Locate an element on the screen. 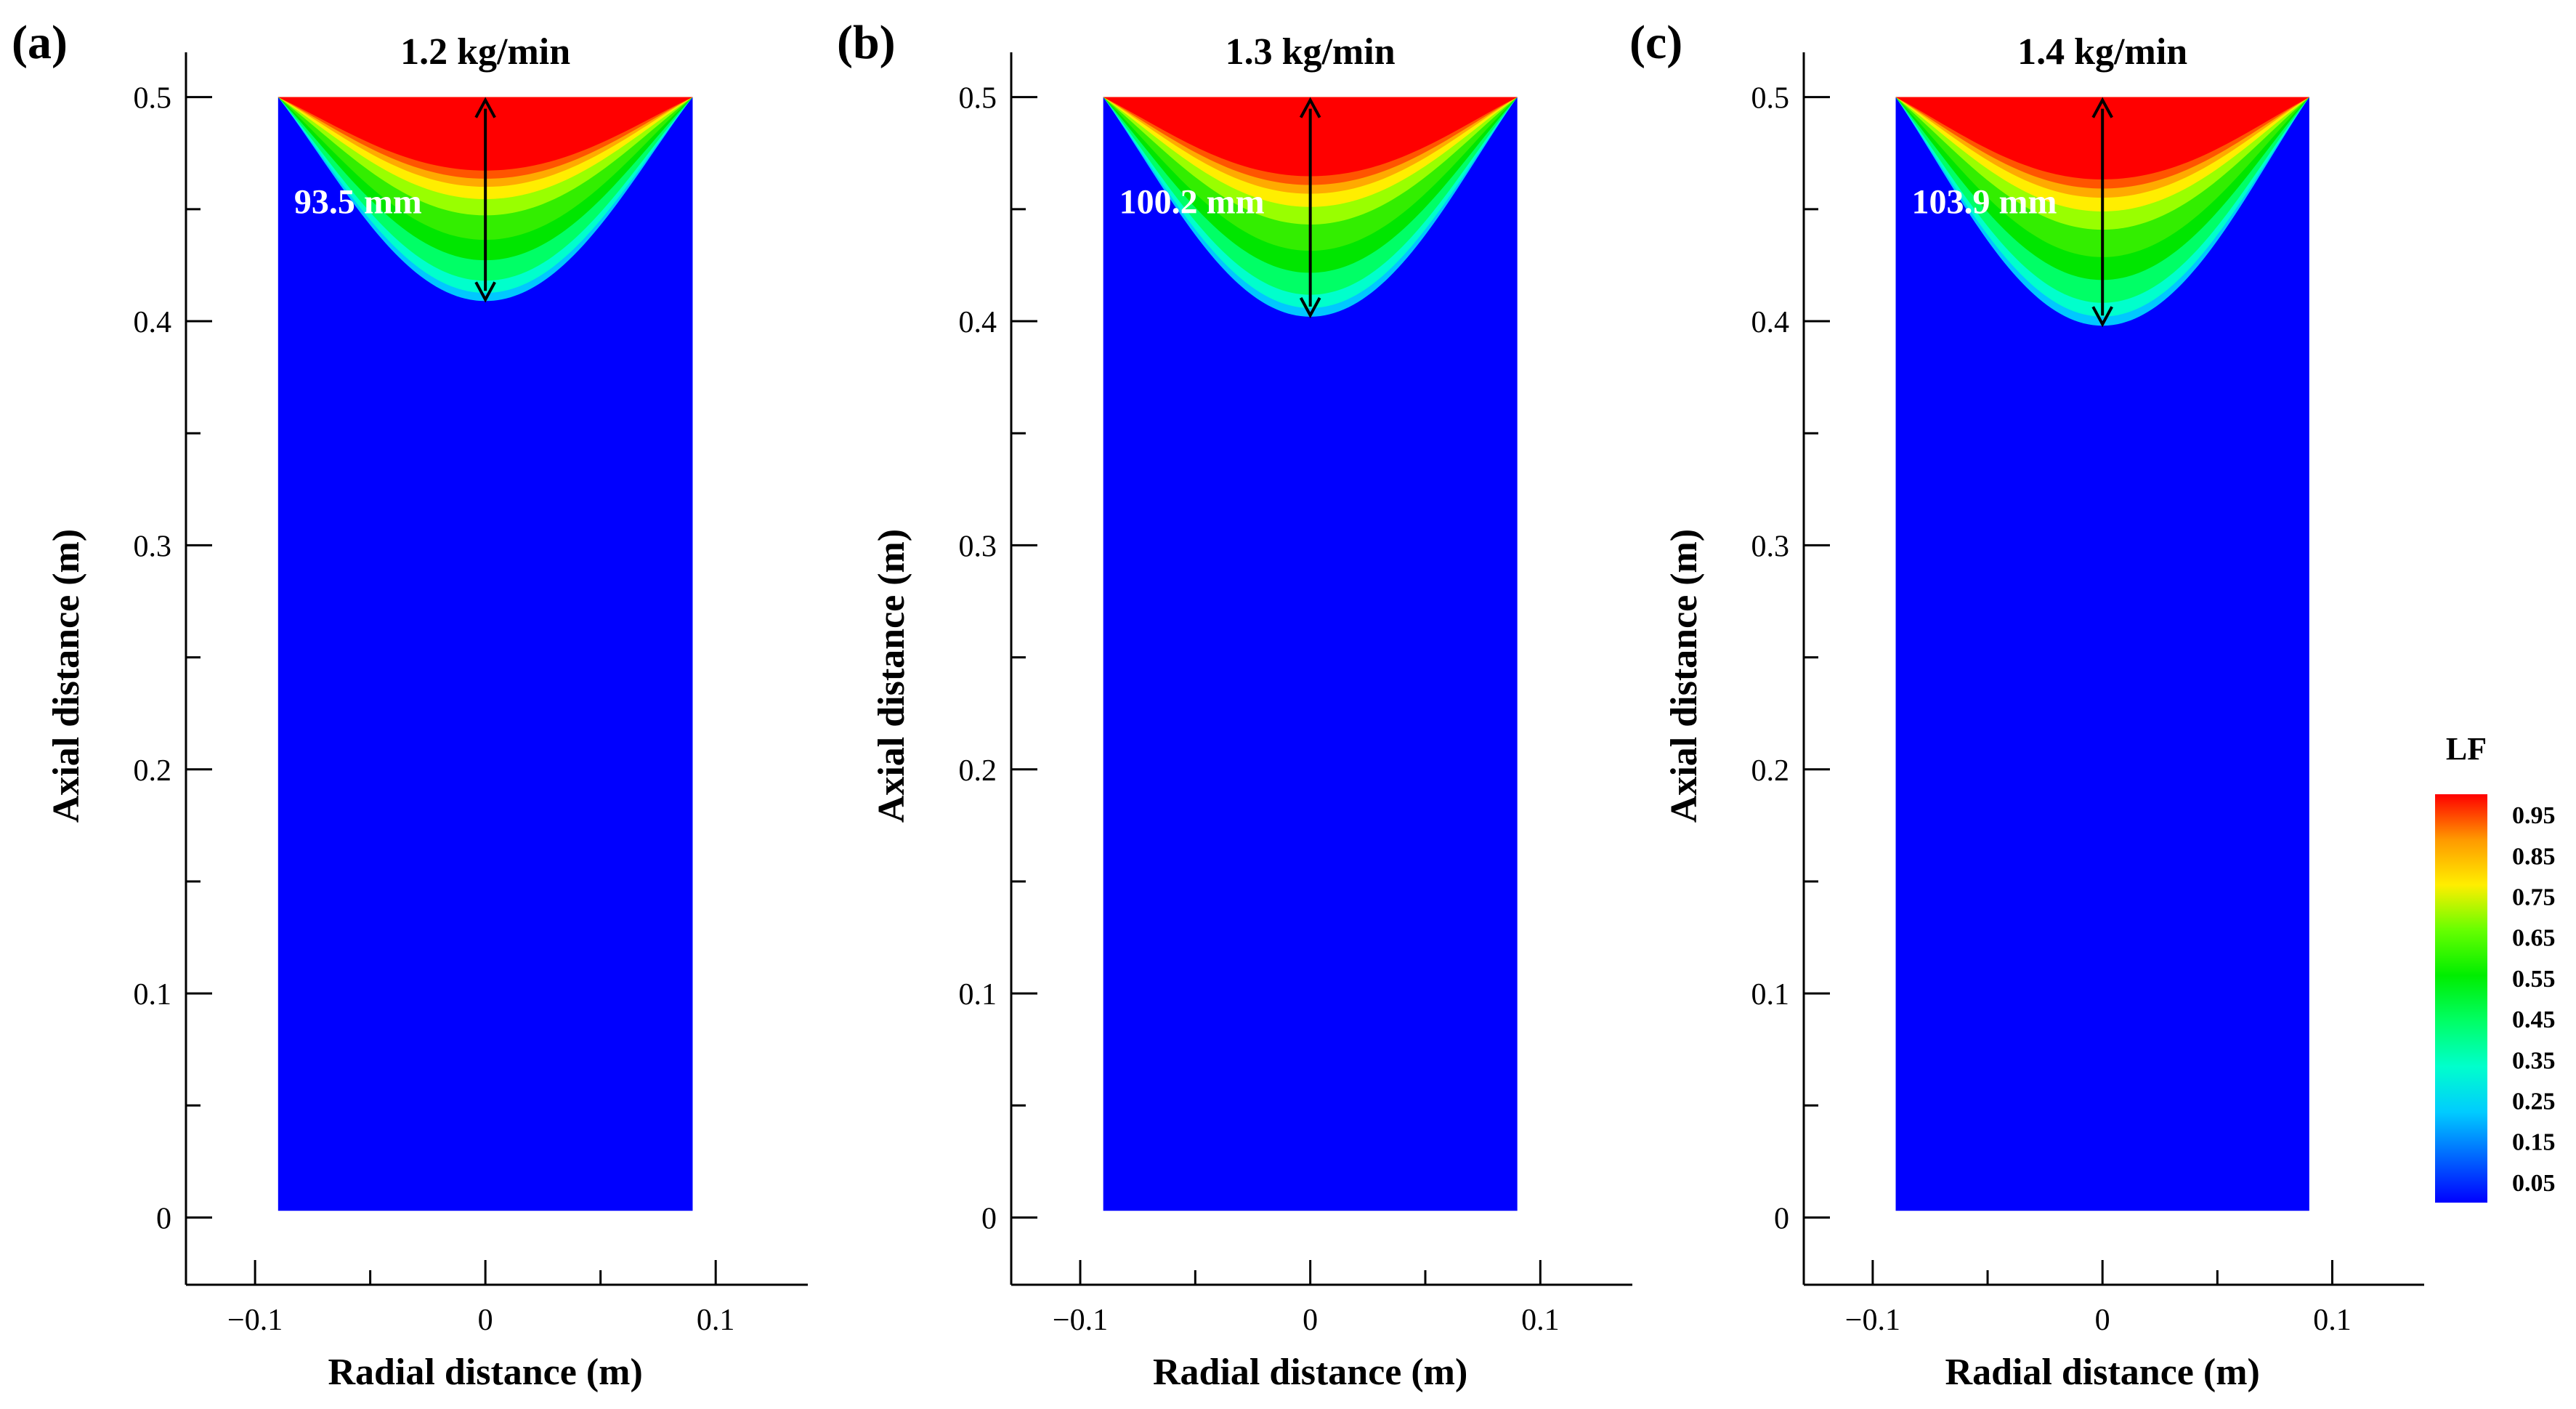  colorbar-level-label: 0.25 is located at coordinates (2534, 1102).